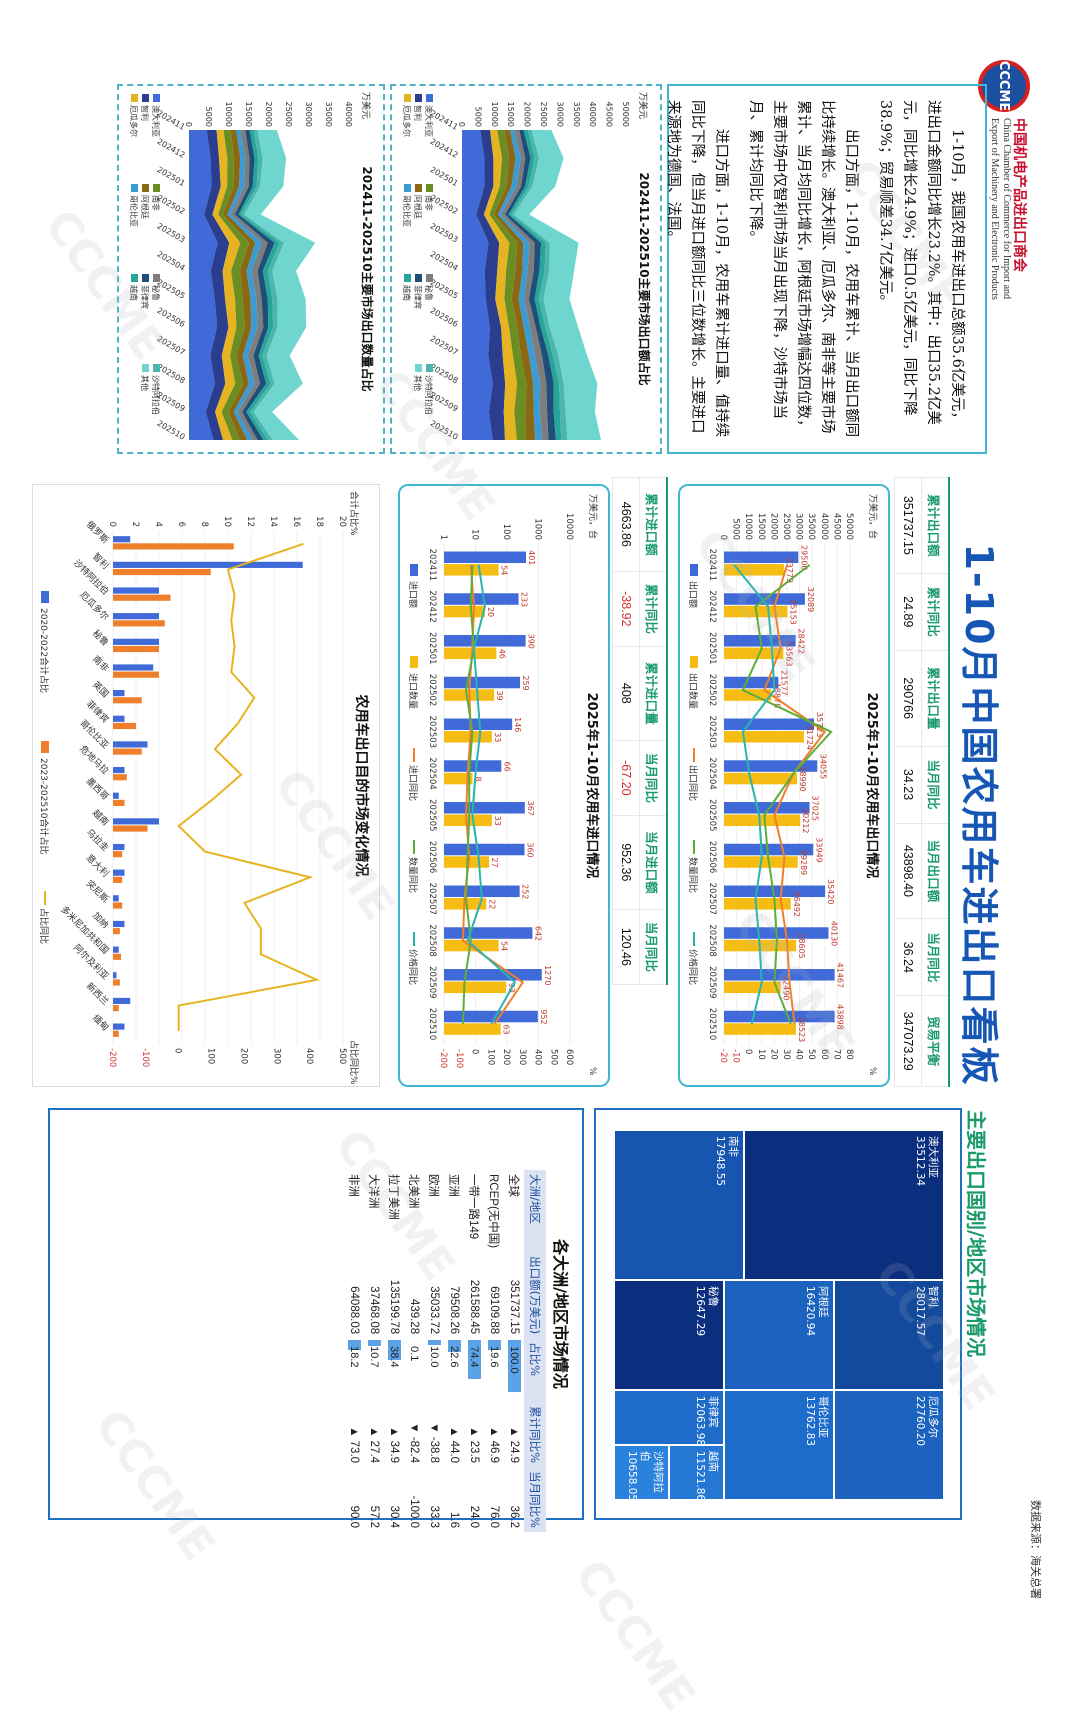  Describe the element at coordinates (228, 114) in the screenshot. I see `y-tick-label: 10000` at that location.